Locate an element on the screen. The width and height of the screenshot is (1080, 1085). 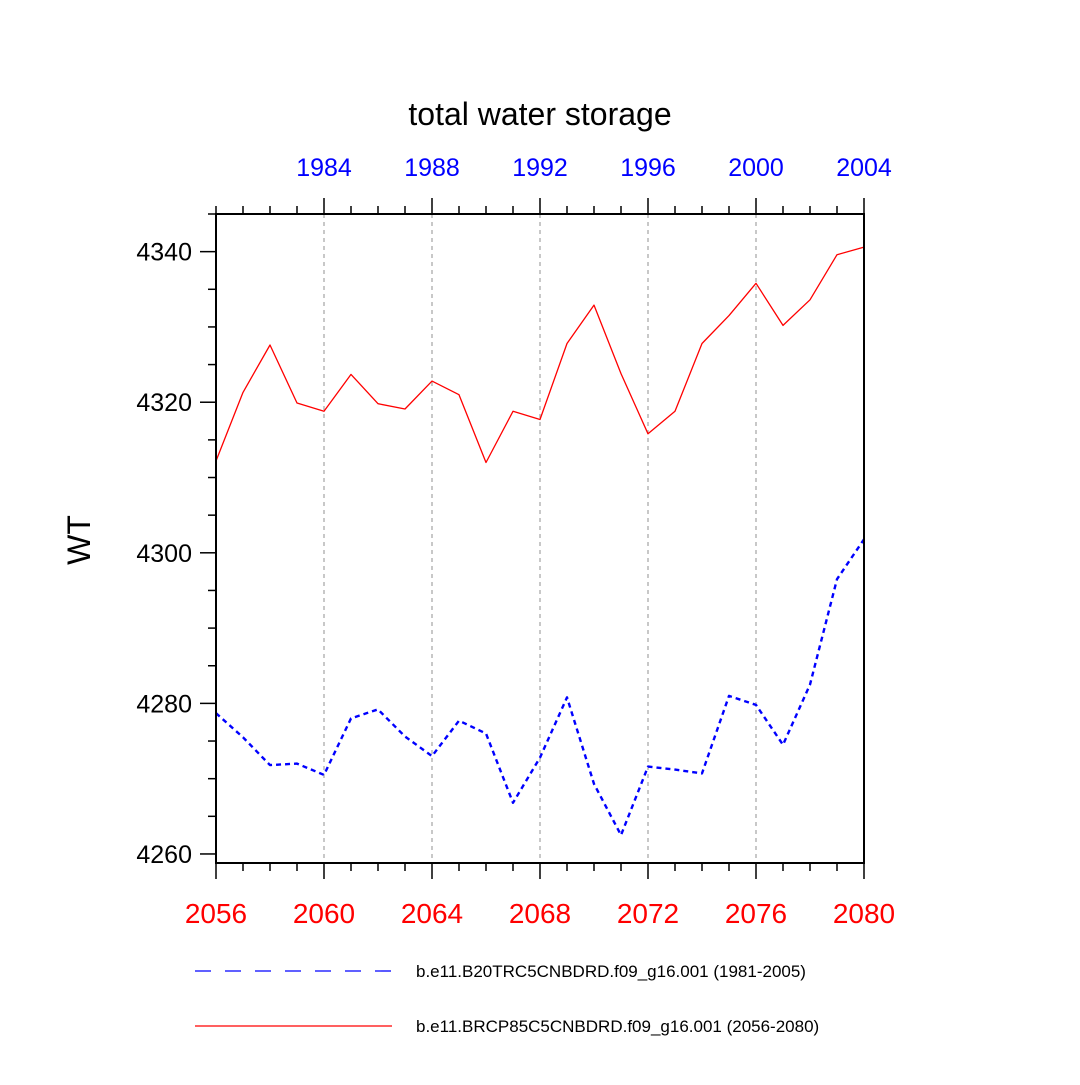
x-tick-label-bottom: 2056 is located at coordinates (216, 913).